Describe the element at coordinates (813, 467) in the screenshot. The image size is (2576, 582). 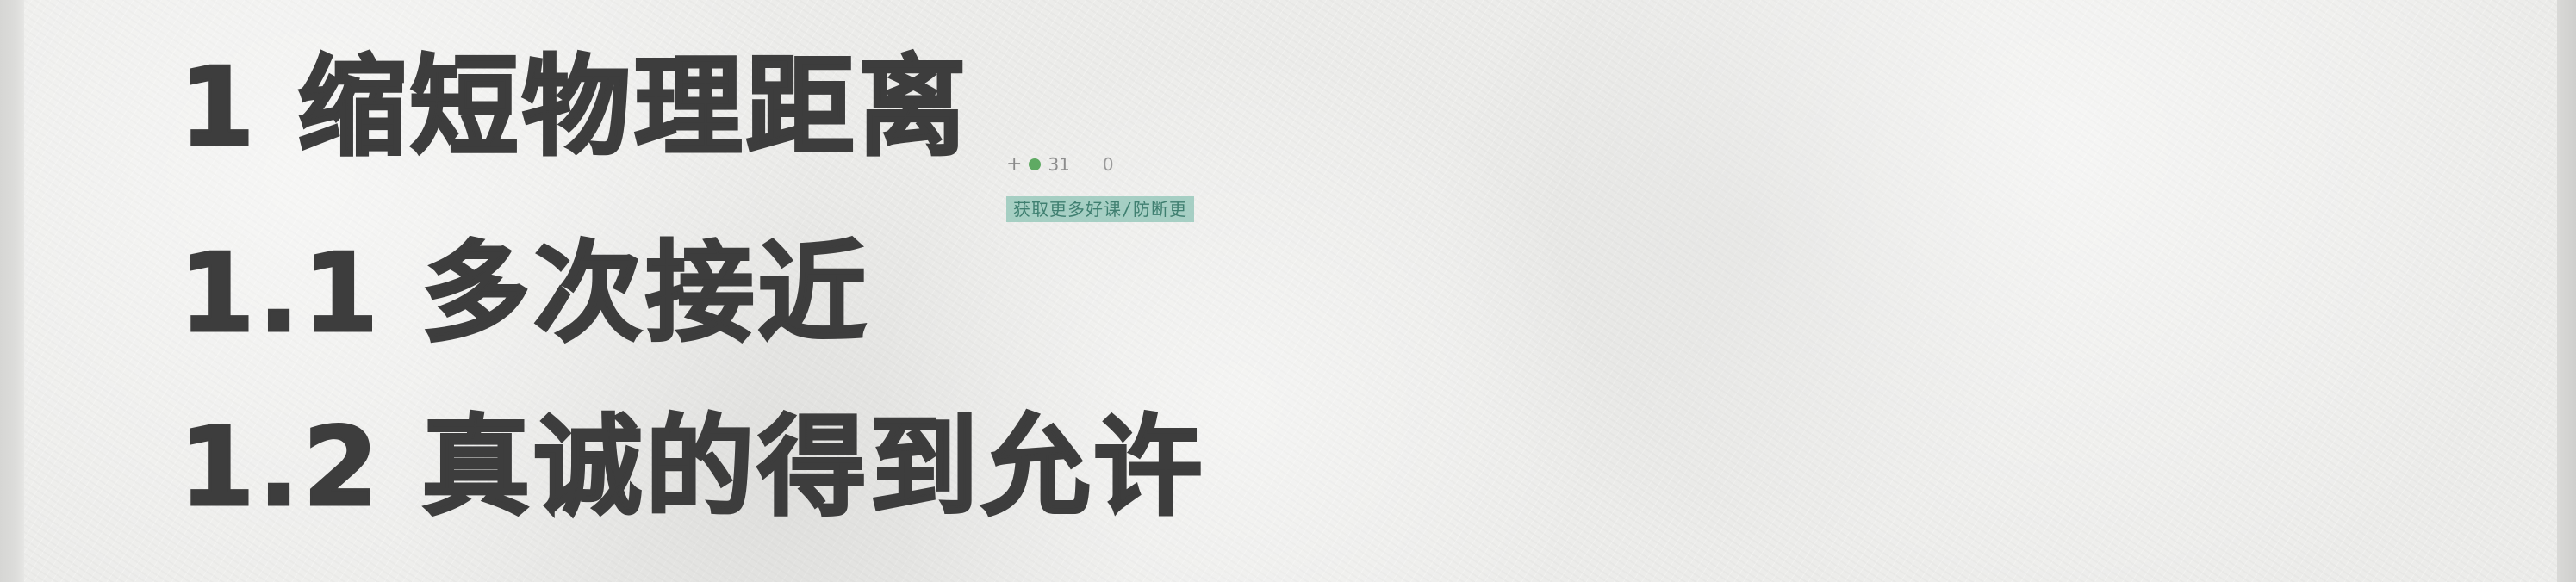
I see `heading-1-2-text: 真诚的得到允许` at that location.